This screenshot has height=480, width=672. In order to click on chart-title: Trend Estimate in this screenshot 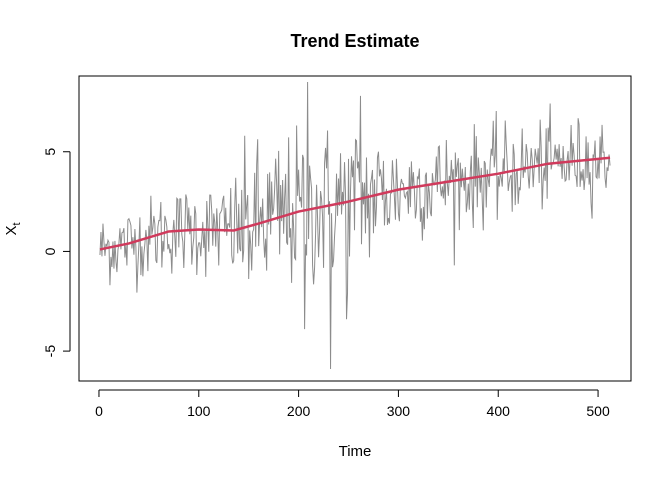, I will do `click(354, 41)`.